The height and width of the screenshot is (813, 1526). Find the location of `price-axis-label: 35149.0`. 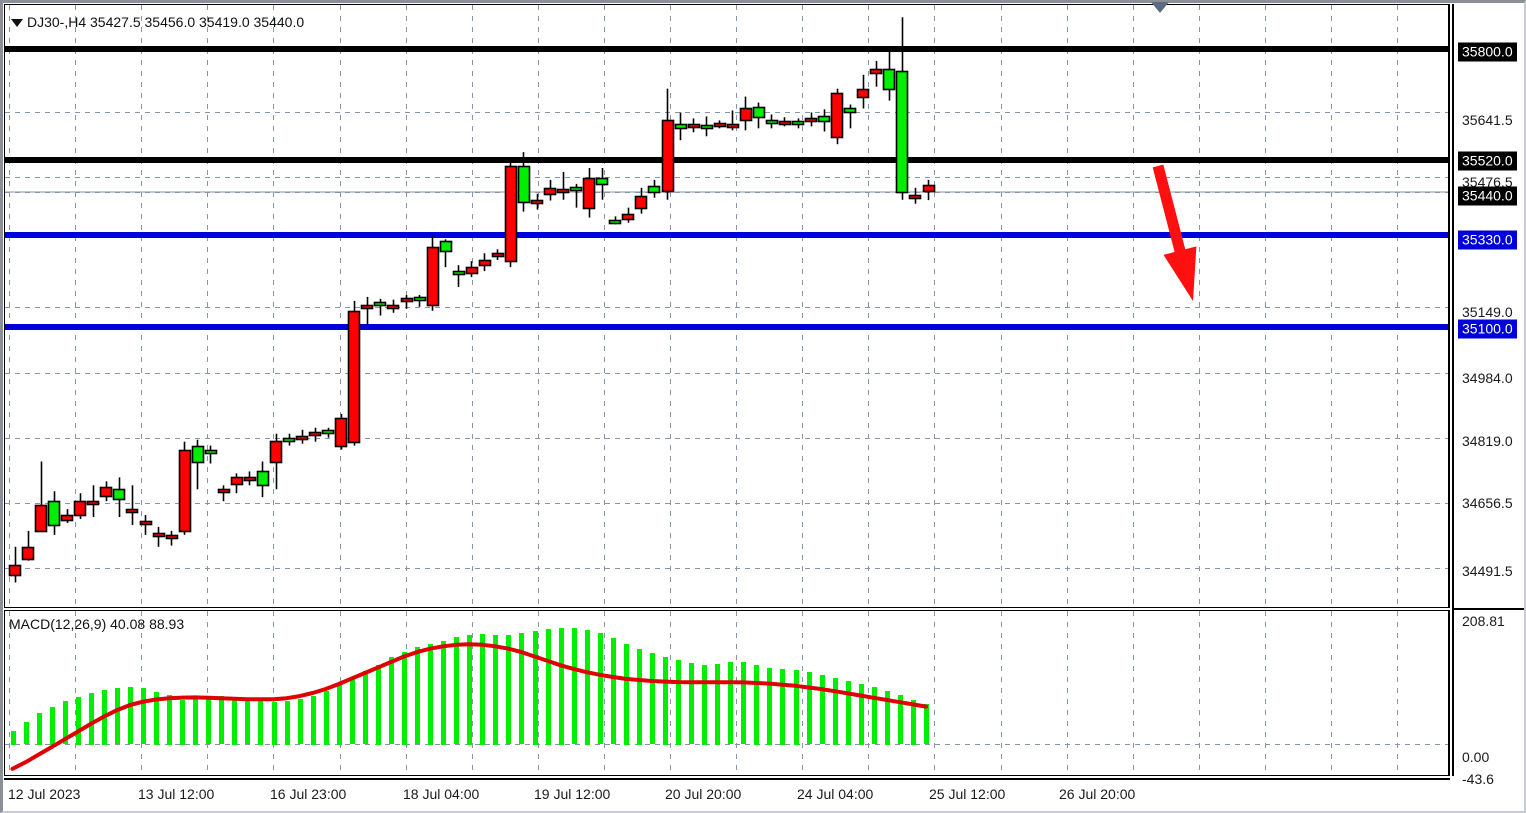

price-axis-label: 35149.0 is located at coordinates (1487, 312).